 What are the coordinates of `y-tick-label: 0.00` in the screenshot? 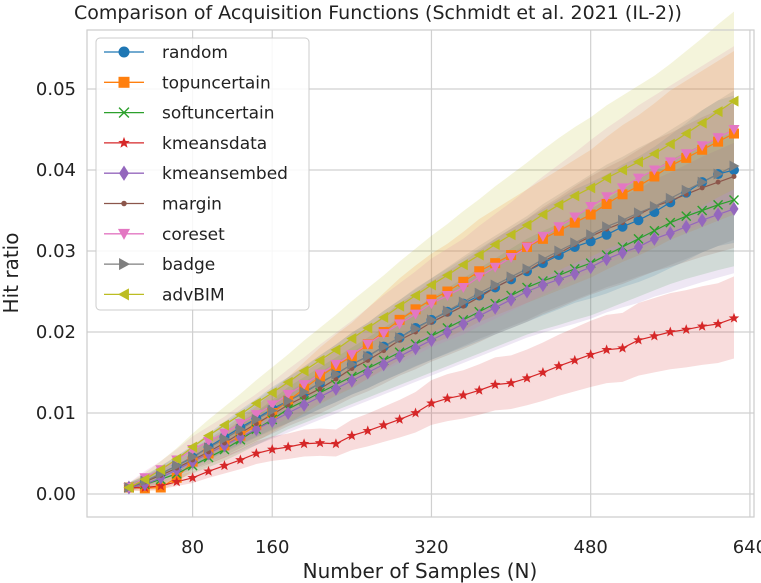 It's located at (56, 494).